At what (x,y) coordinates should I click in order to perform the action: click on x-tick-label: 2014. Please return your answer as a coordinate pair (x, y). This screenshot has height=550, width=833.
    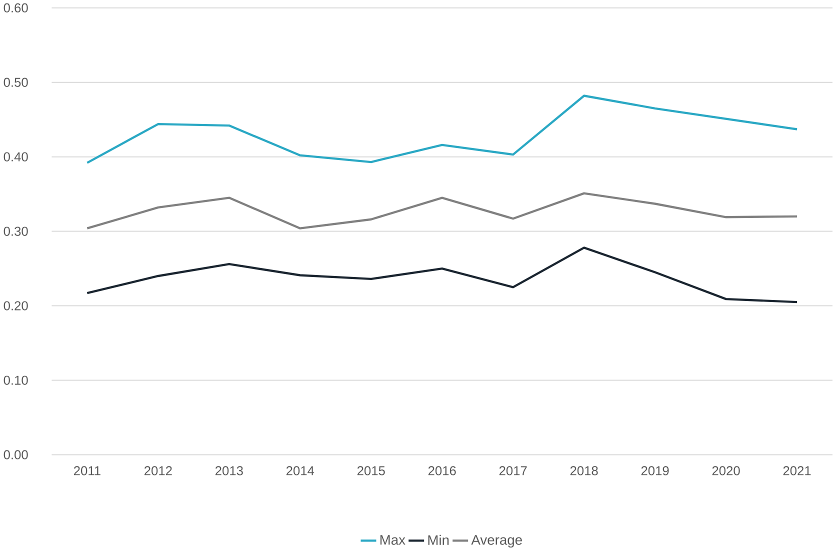
    Looking at the image, I should click on (300, 471).